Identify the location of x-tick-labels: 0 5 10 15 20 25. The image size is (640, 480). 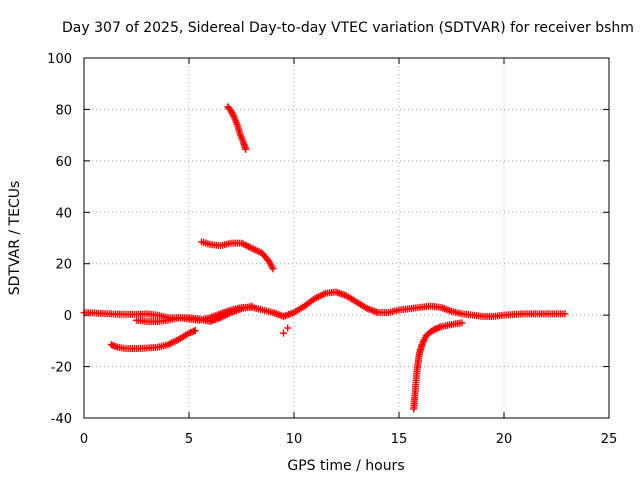
(348, 439).